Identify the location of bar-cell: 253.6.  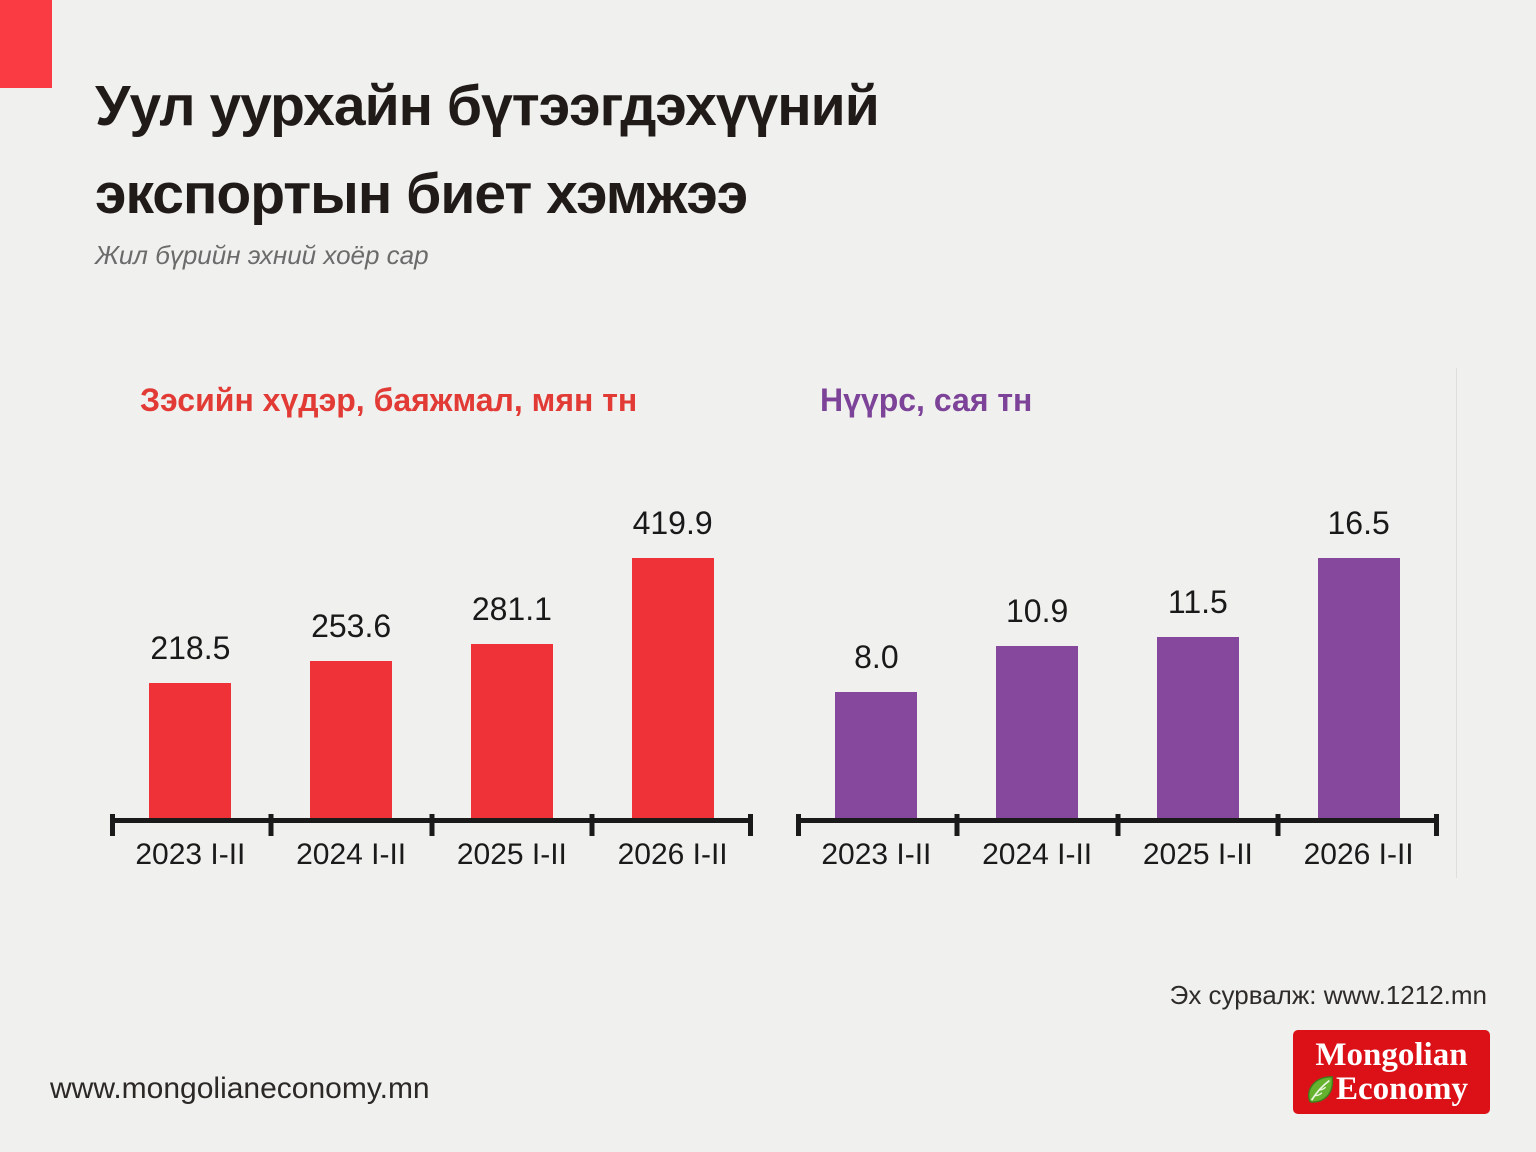
(351, 688).